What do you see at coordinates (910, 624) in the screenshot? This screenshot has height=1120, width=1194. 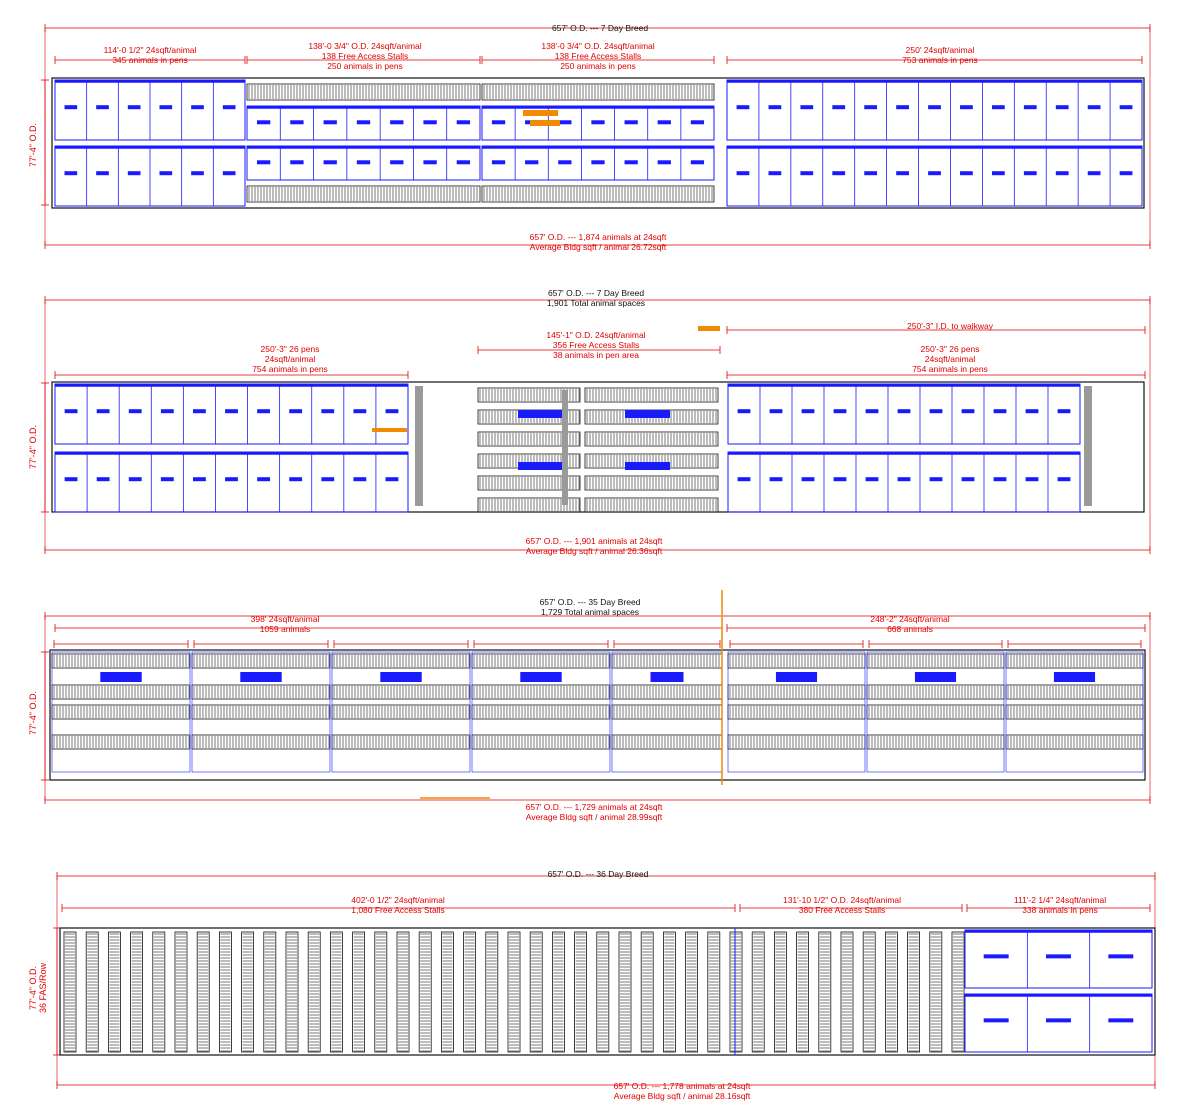 I see `plan-3-section-2-label: 248'-2" 24sqft/animal 668 animals` at bounding box center [910, 624].